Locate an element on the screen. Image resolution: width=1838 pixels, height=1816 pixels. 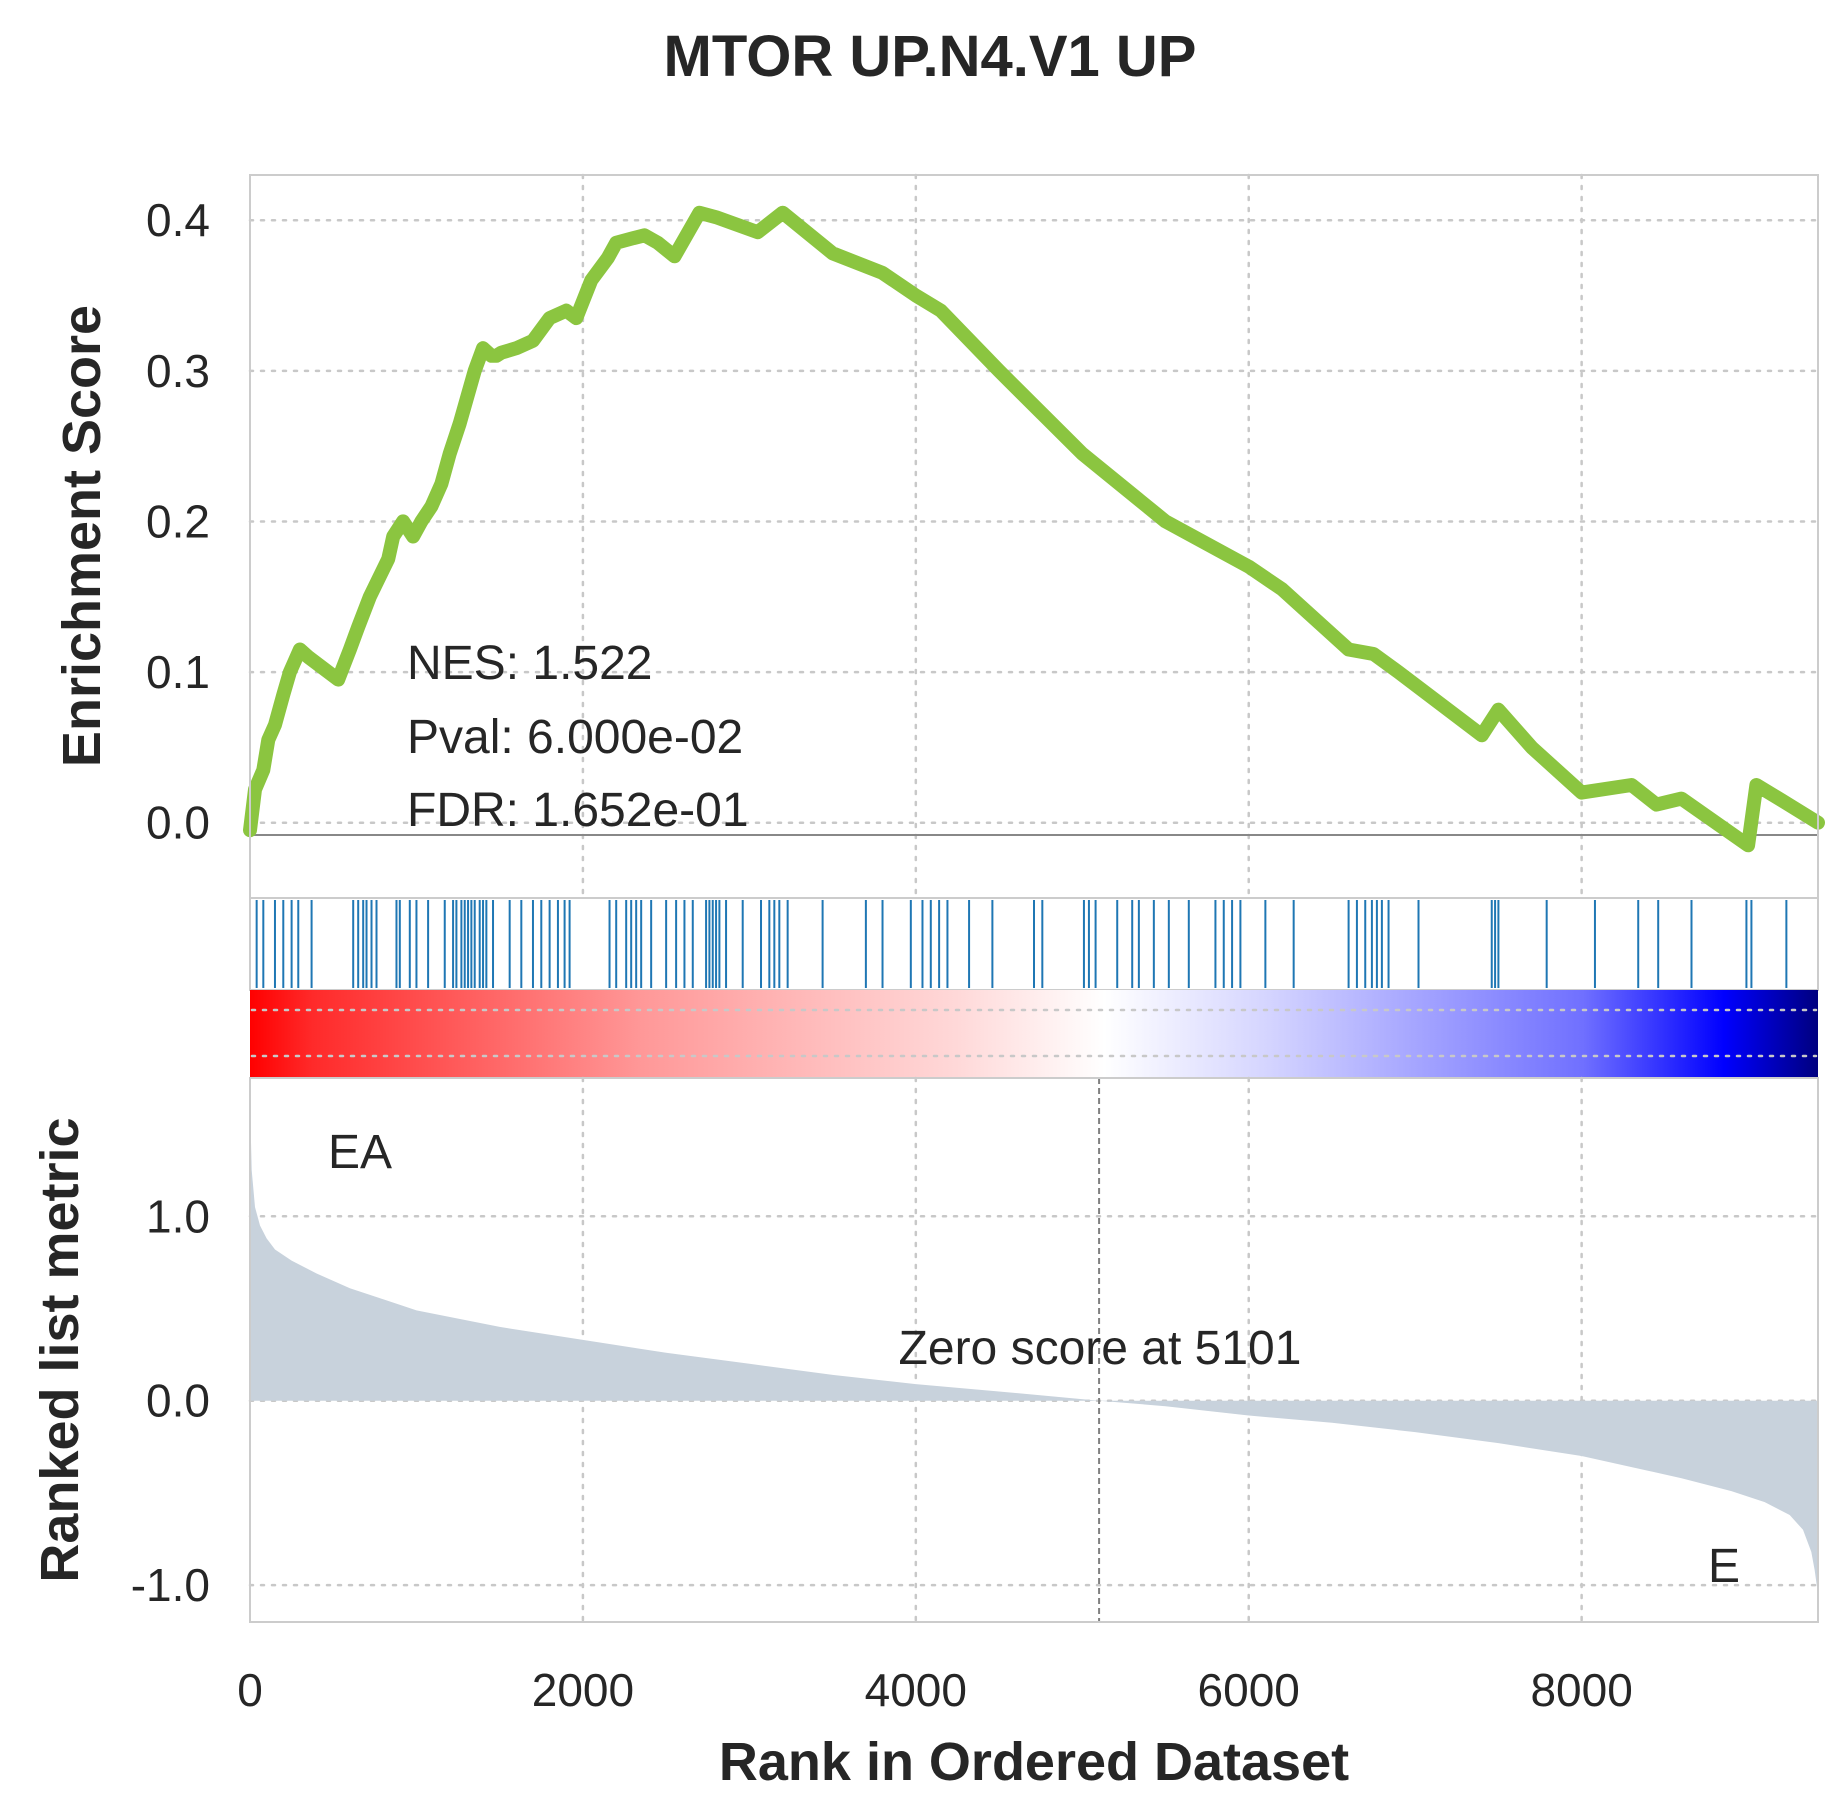
x-tick-label: 8000 is located at coordinates (1581, 1690).